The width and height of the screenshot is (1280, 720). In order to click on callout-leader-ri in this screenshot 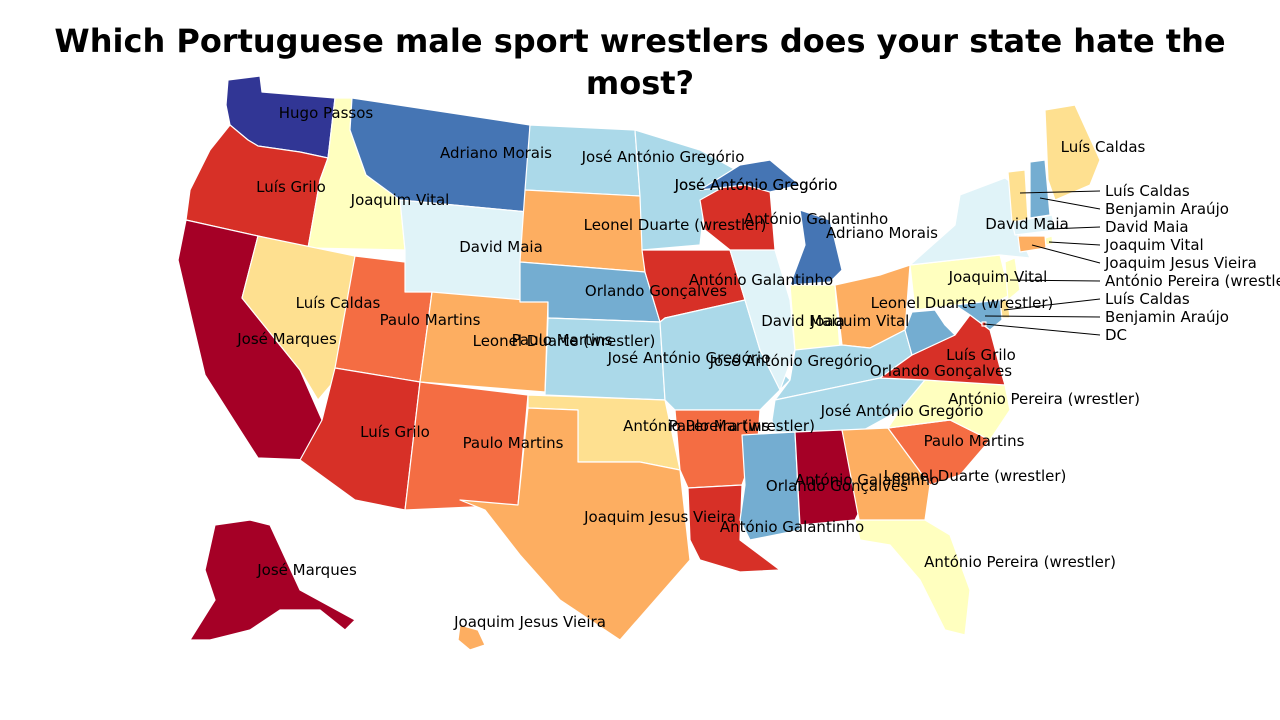, I will do `click(1074, 243)`.